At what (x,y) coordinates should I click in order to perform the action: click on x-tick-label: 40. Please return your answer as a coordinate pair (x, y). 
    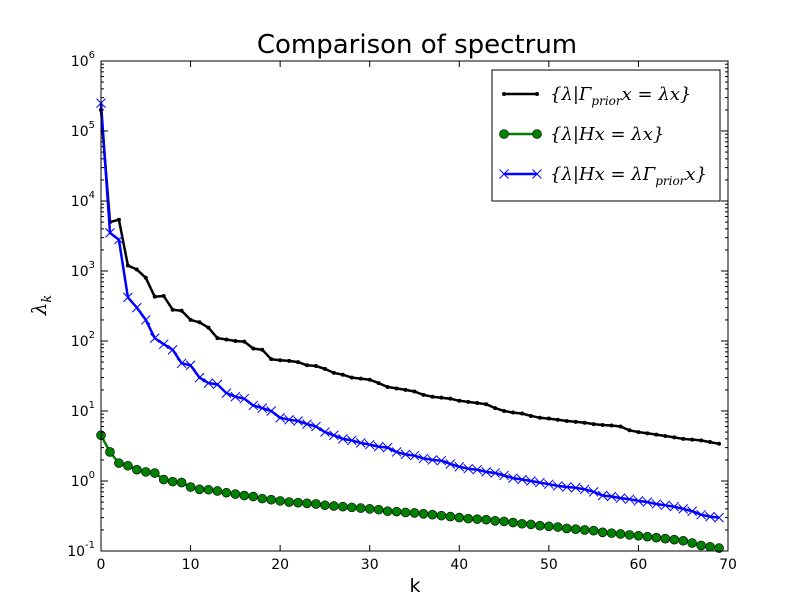
    Looking at the image, I should click on (459, 565).